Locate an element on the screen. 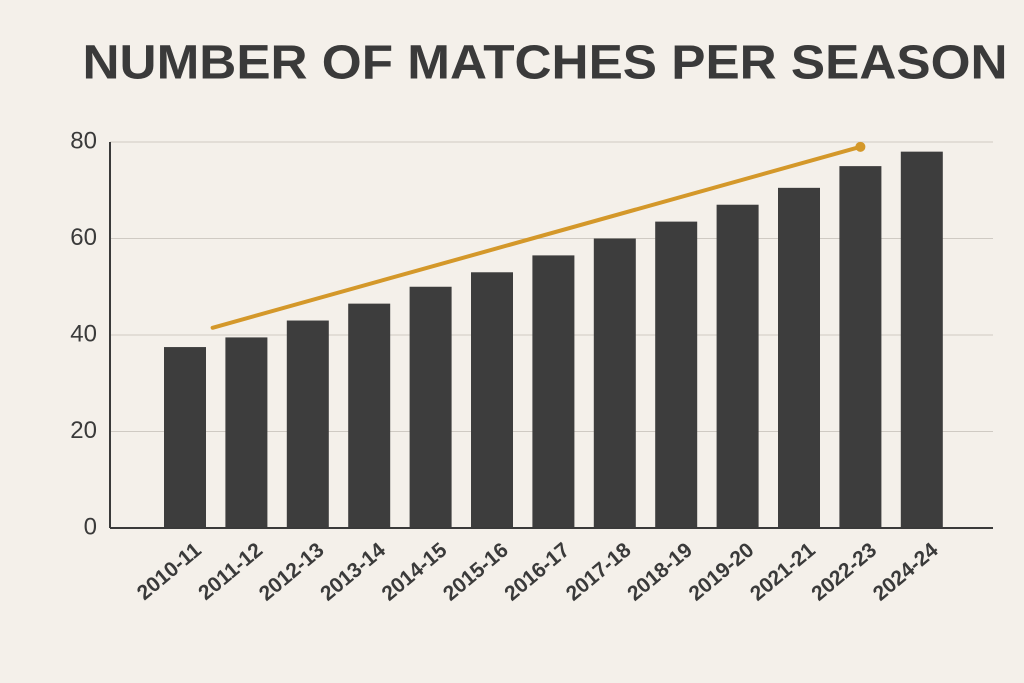 Image resolution: width=1024 pixels, height=683 pixels. y-tick-label: 40 is located at coordinates (83, 333).